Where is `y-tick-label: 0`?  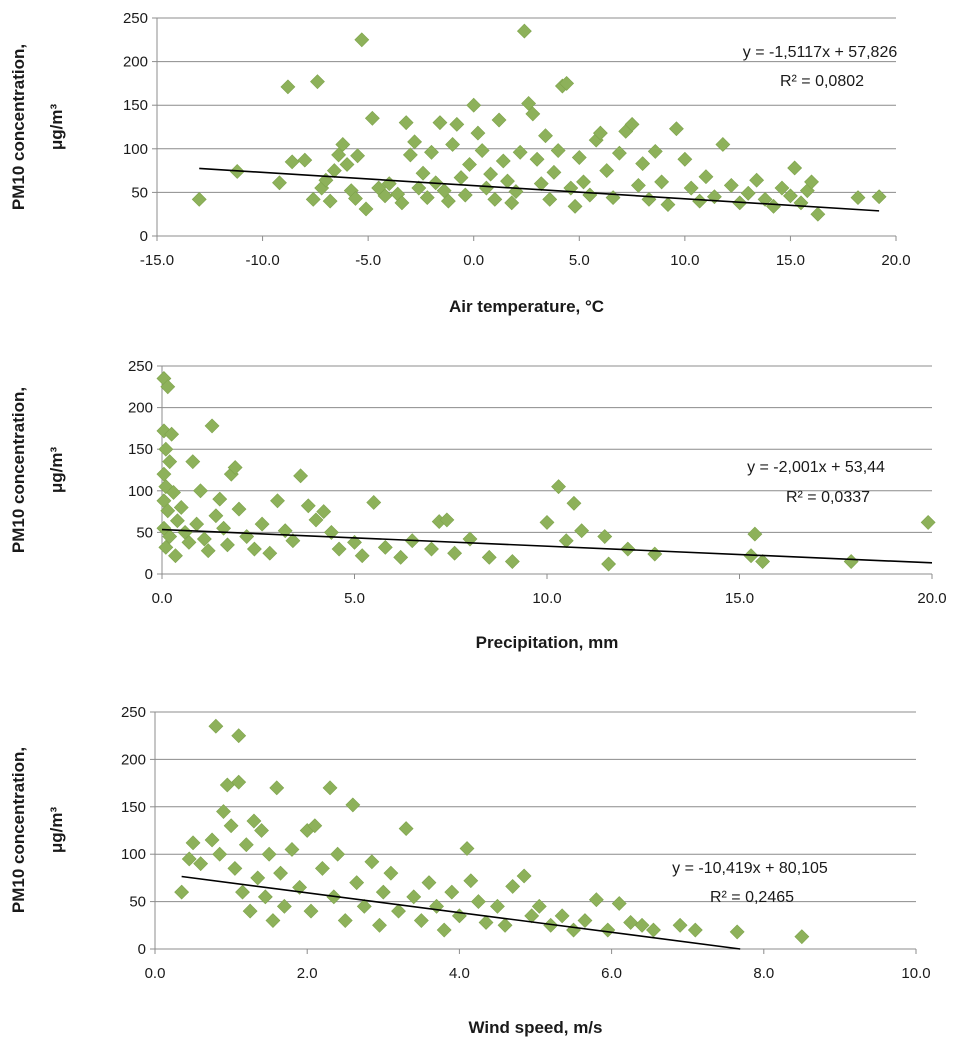 y-tick-label: 0 is located at coordinates (144, 236).